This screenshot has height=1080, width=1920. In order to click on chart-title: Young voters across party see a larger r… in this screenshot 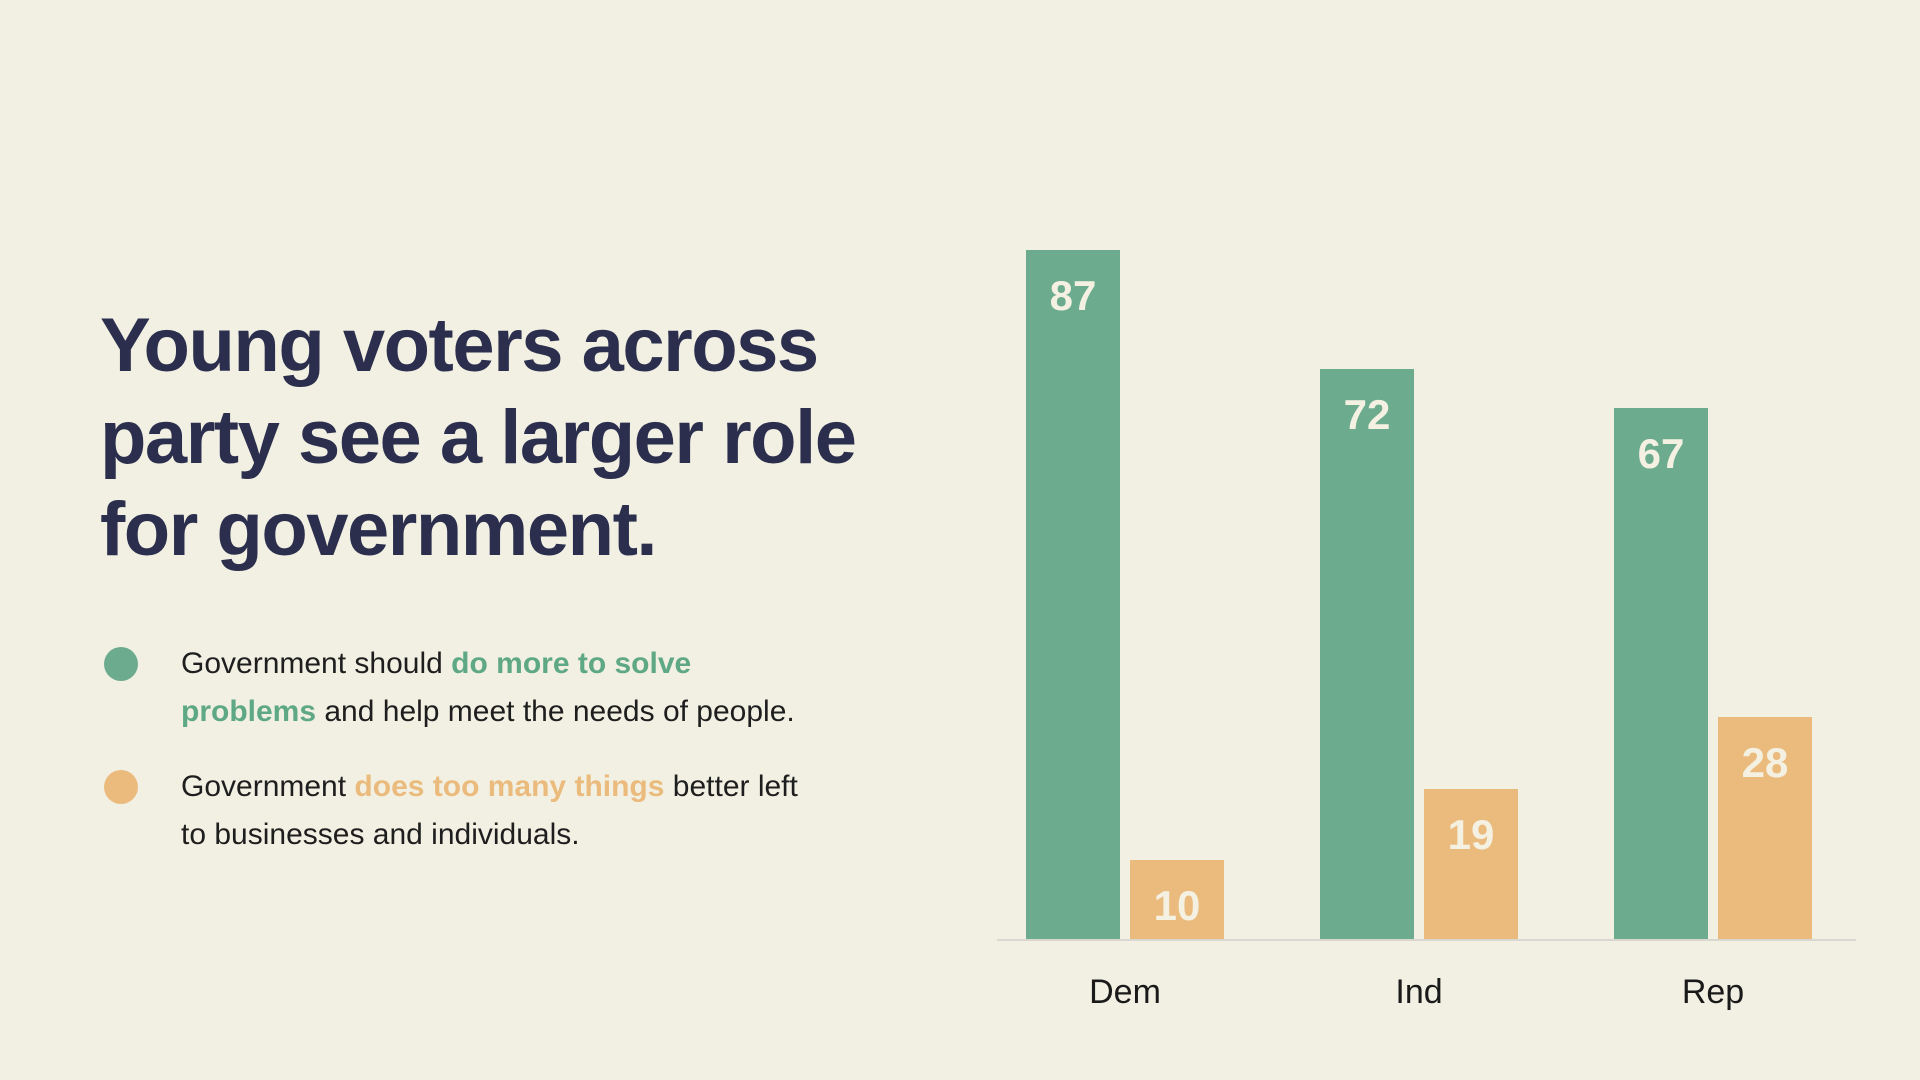, I will do `click(530, 438)`.